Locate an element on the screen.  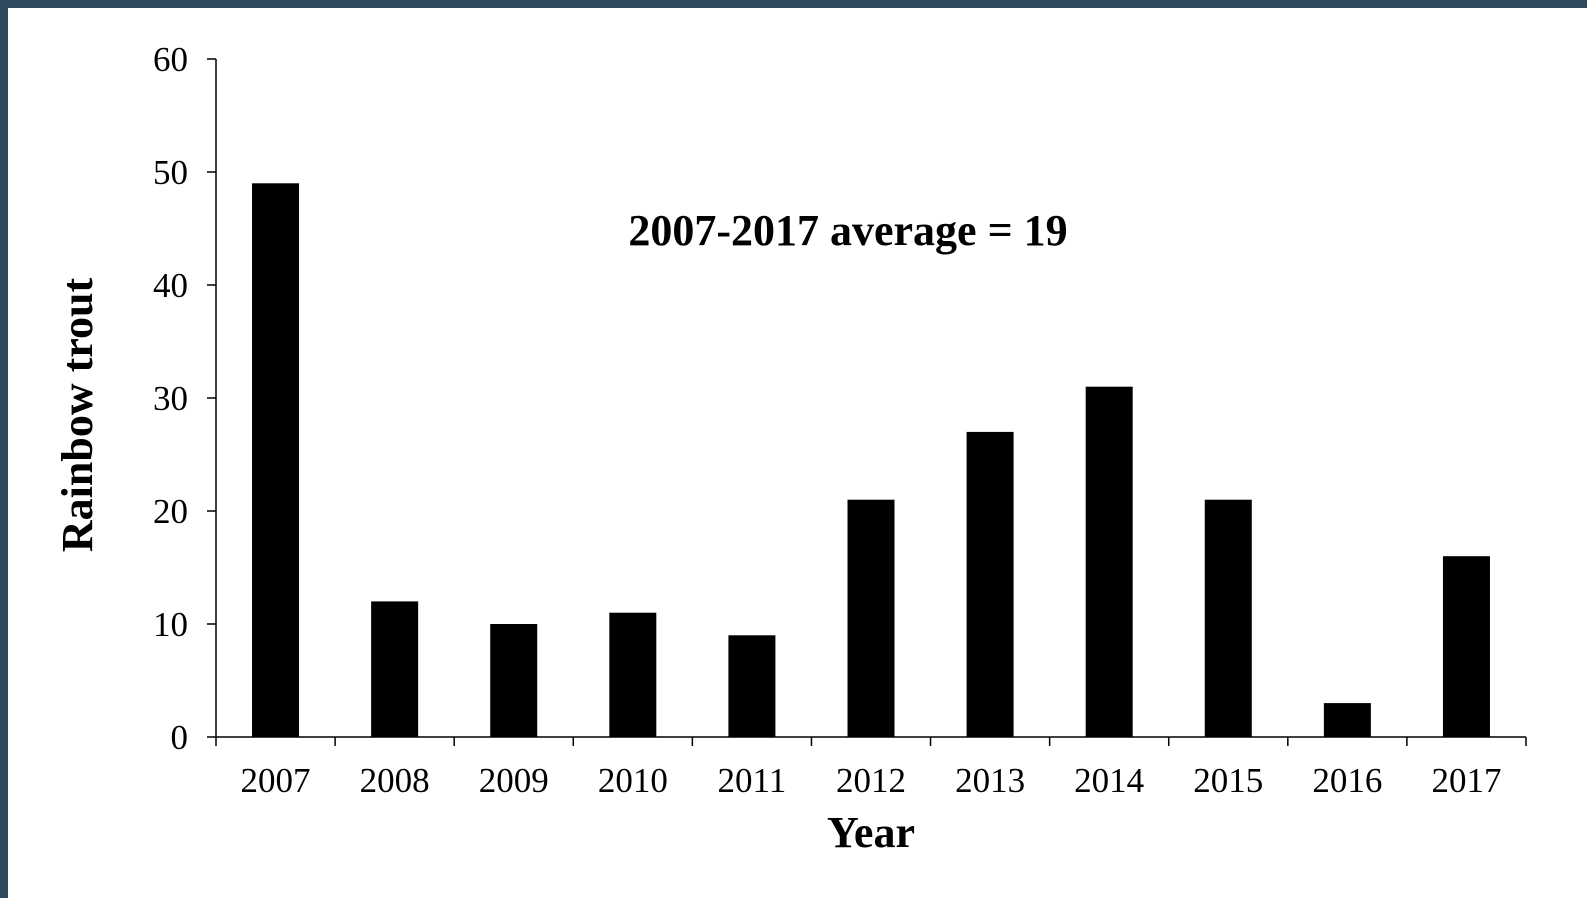
bar-2015 is located at coordinates (1228, 618).